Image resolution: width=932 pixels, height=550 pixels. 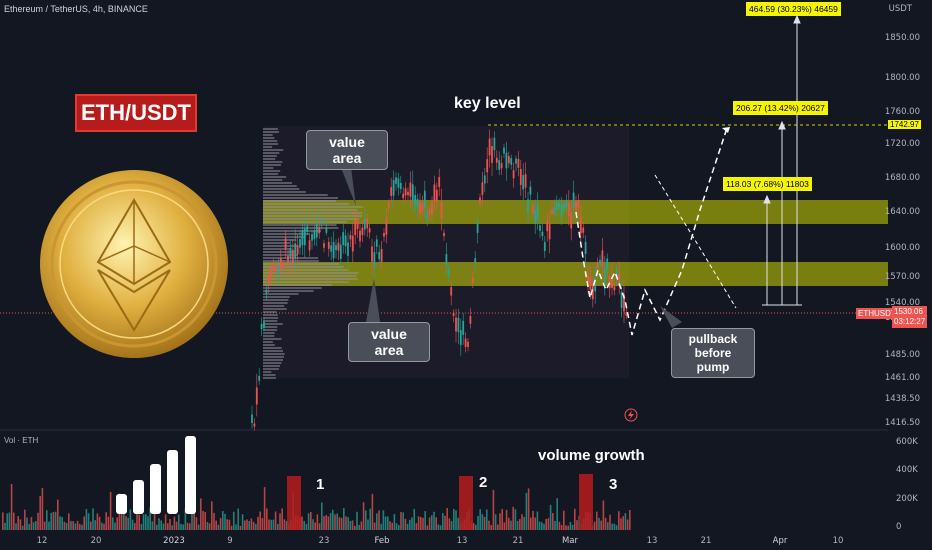 I want to click on flash-icon, so click(x=631, y=415).